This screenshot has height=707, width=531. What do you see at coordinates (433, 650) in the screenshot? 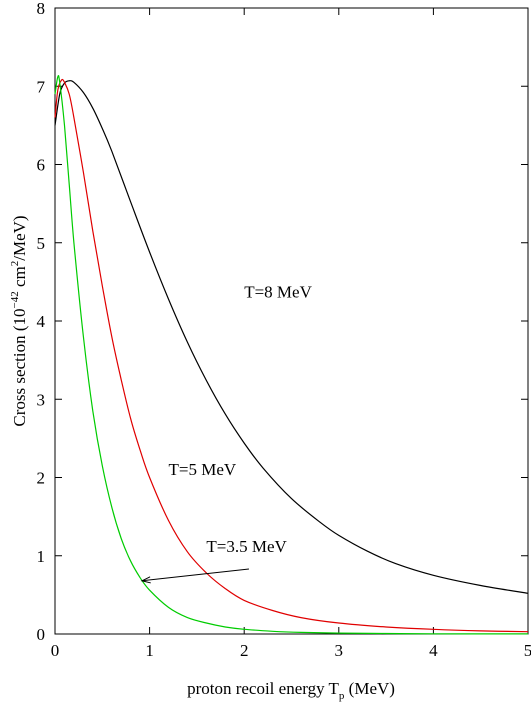
I see `x-tick-label: 4` at bounding box center [433, 650].